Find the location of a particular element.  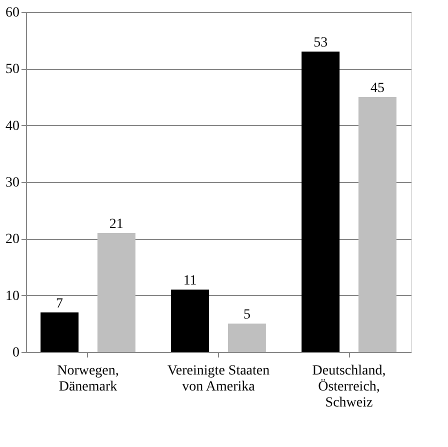

y-tick-label: 30 is located at coordinates (13, 183).